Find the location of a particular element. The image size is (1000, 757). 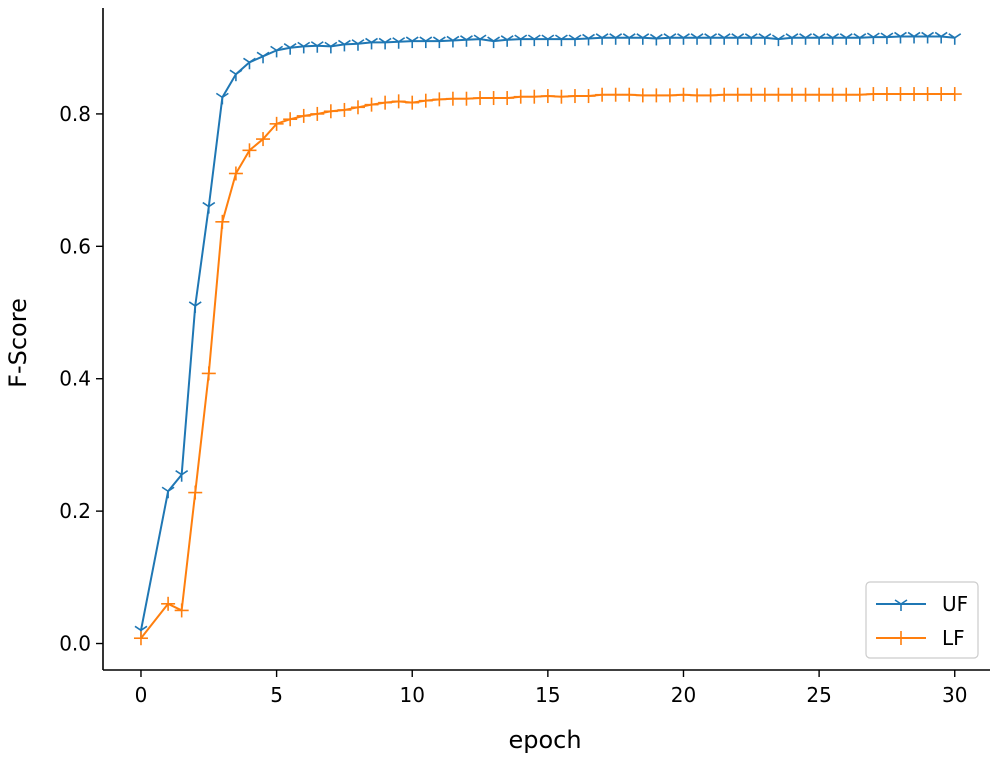

legend-label-lf: LF is located at coordinates (953, 638).